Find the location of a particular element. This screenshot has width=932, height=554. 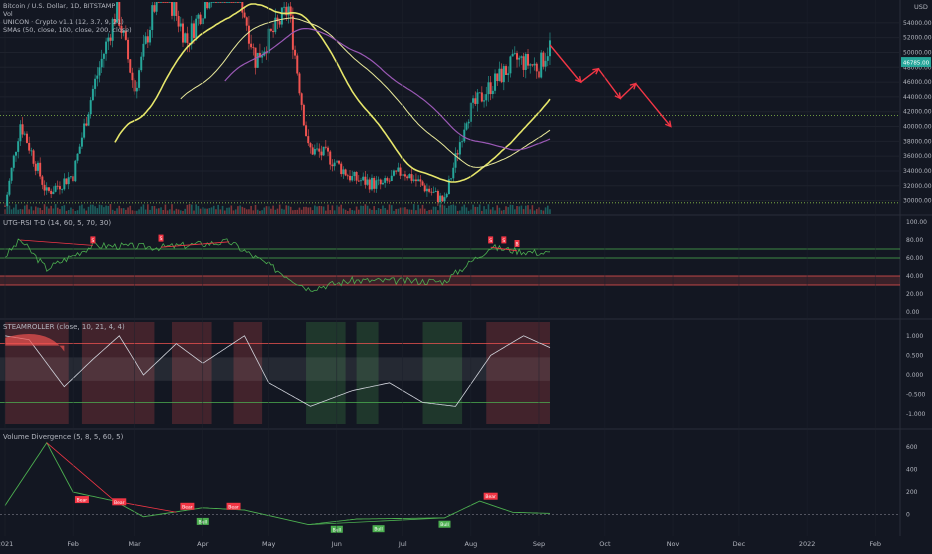

projection-arrow-path is located at coordinates (610, 85).